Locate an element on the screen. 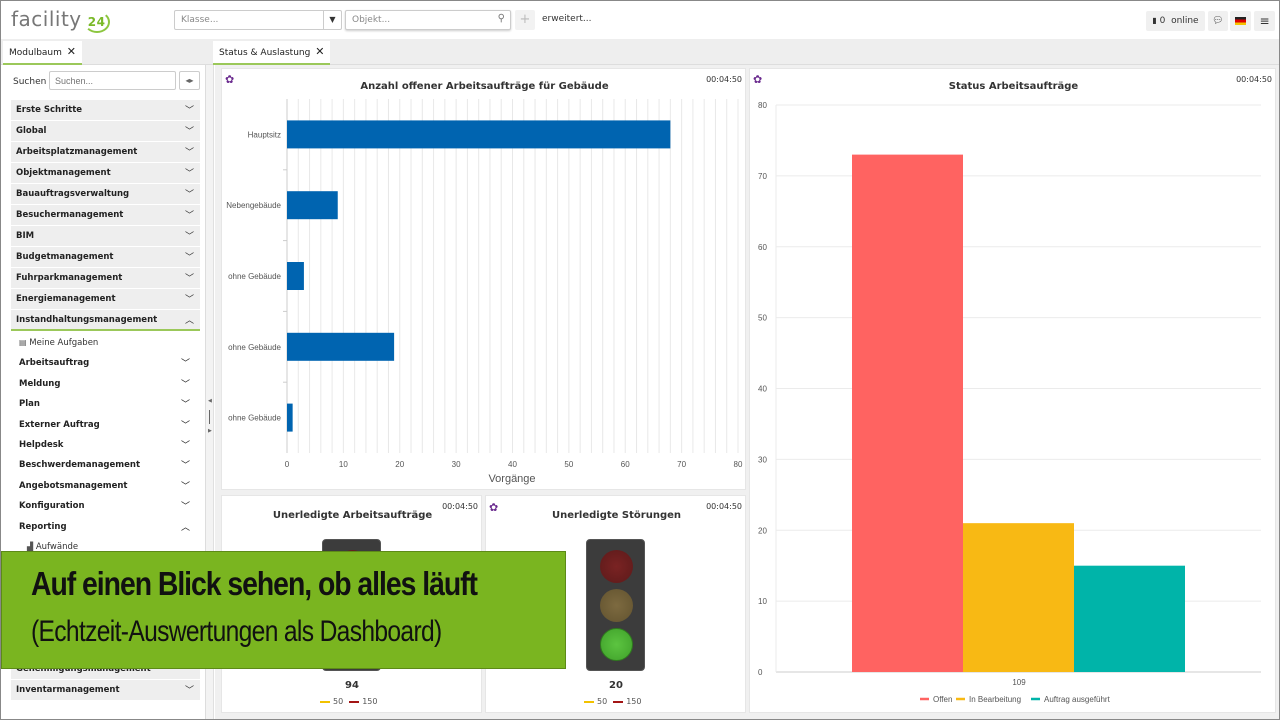 This screenshot has height=720, width=1280. sidebar-item-arbeitsauftrag: Arbeitsauftrag ﹀ is located at coordinates (107, 363).